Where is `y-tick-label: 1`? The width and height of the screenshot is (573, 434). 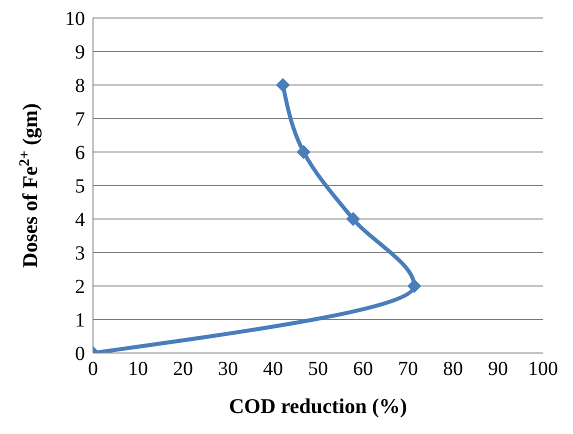
y-tick-label: 1 is located at coordinates (80, 321).